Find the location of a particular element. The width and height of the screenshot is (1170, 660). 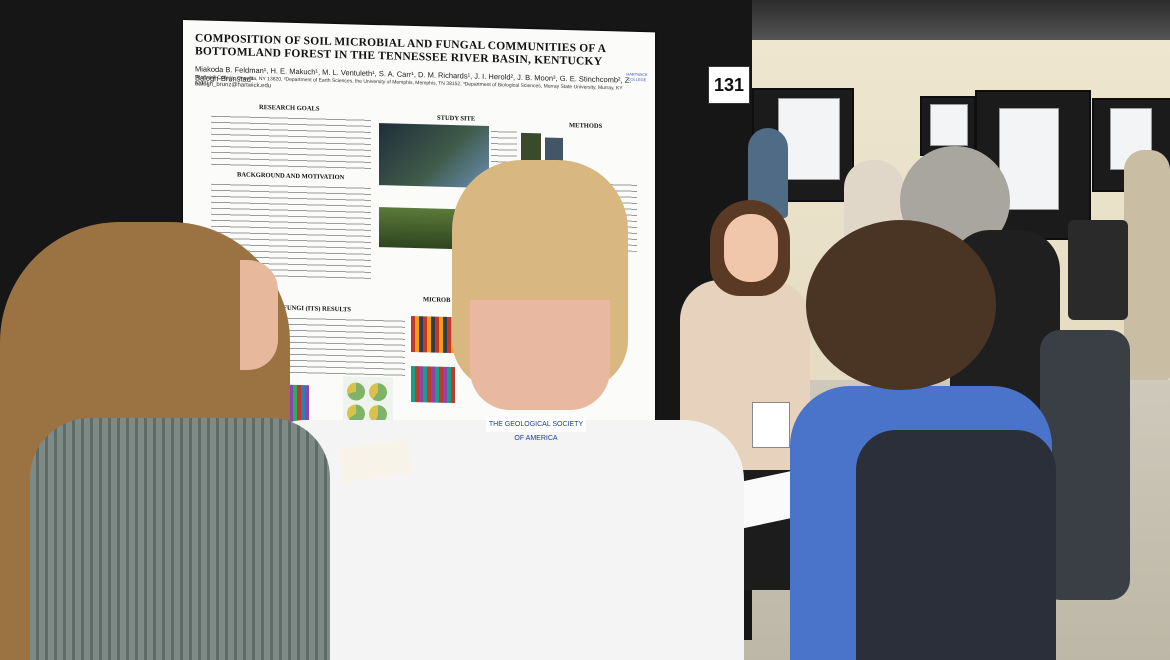

section-background: BACKGROUND AND MOTIVATION is located at coordinates (291, 176).